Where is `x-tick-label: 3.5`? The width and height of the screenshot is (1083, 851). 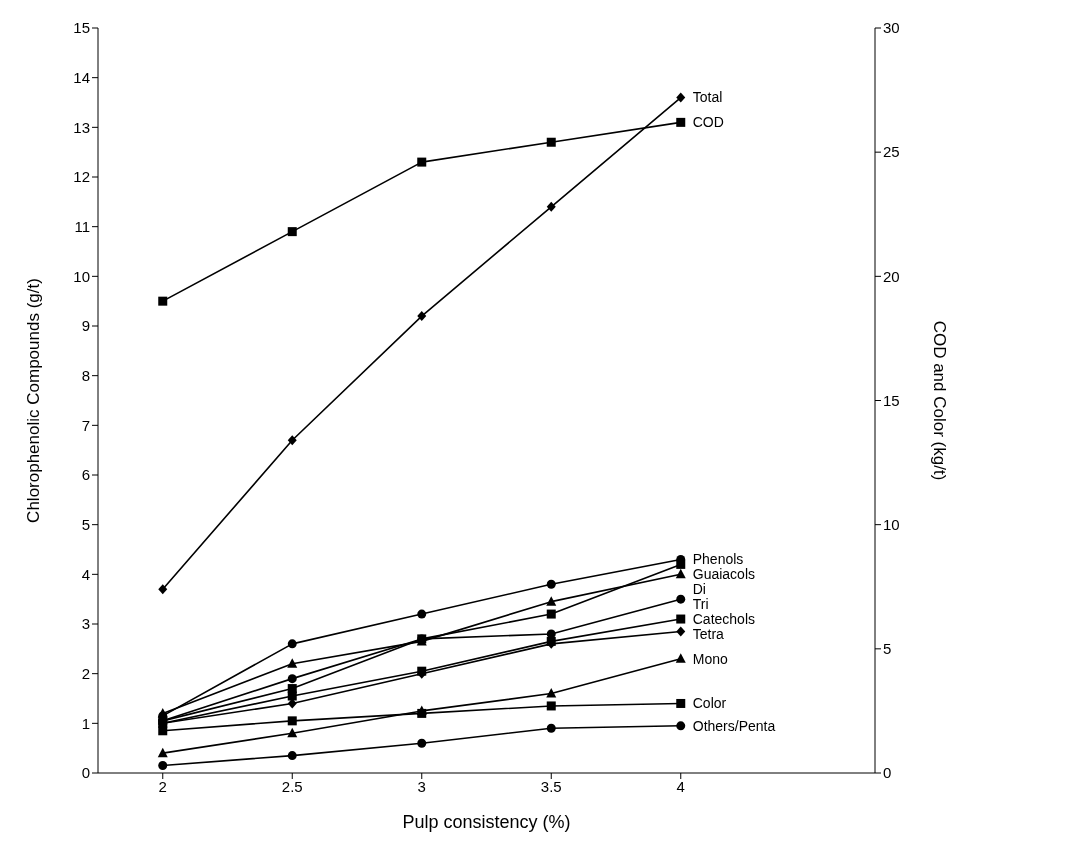
x-tick-label: 3.5 is located at coordinates (551, 786).